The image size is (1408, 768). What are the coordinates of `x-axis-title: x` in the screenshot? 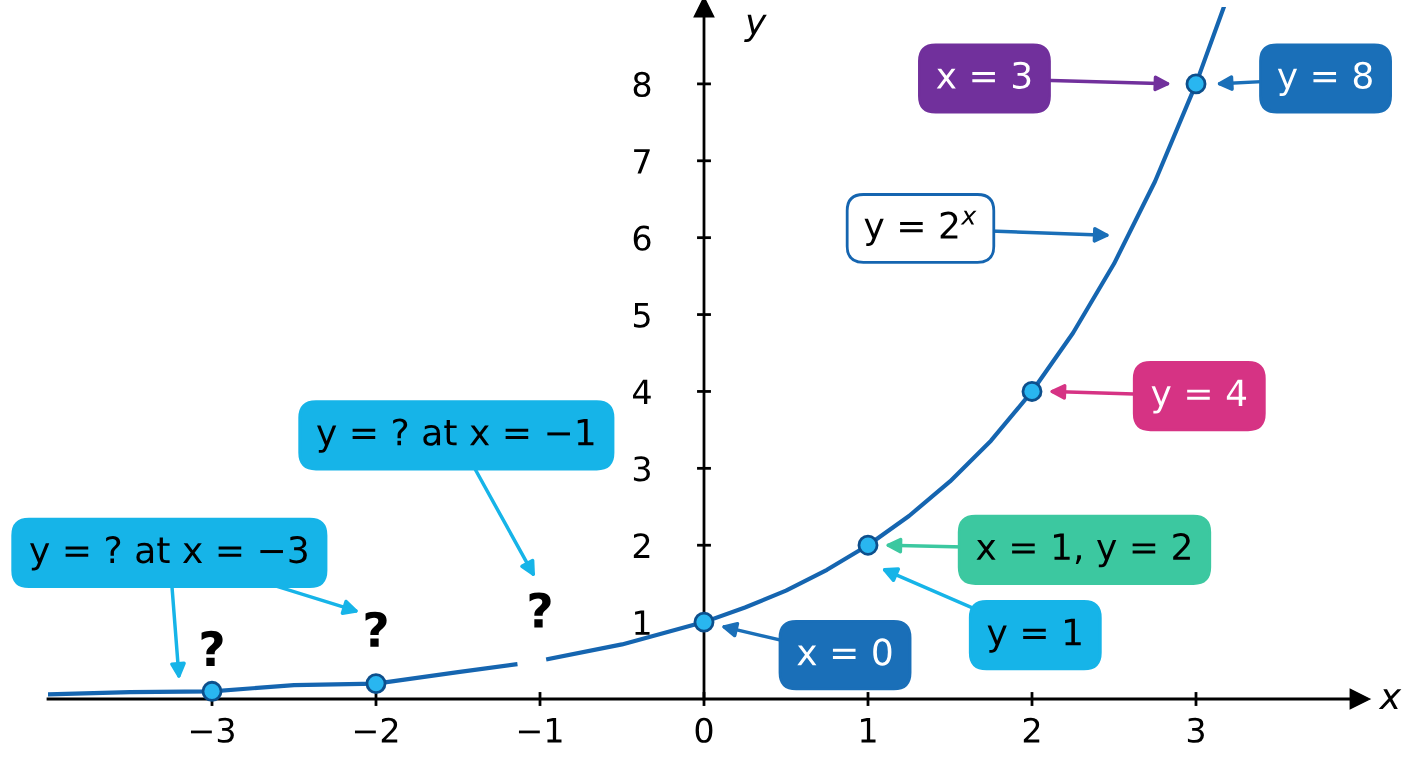 It's located at (1390, 699).